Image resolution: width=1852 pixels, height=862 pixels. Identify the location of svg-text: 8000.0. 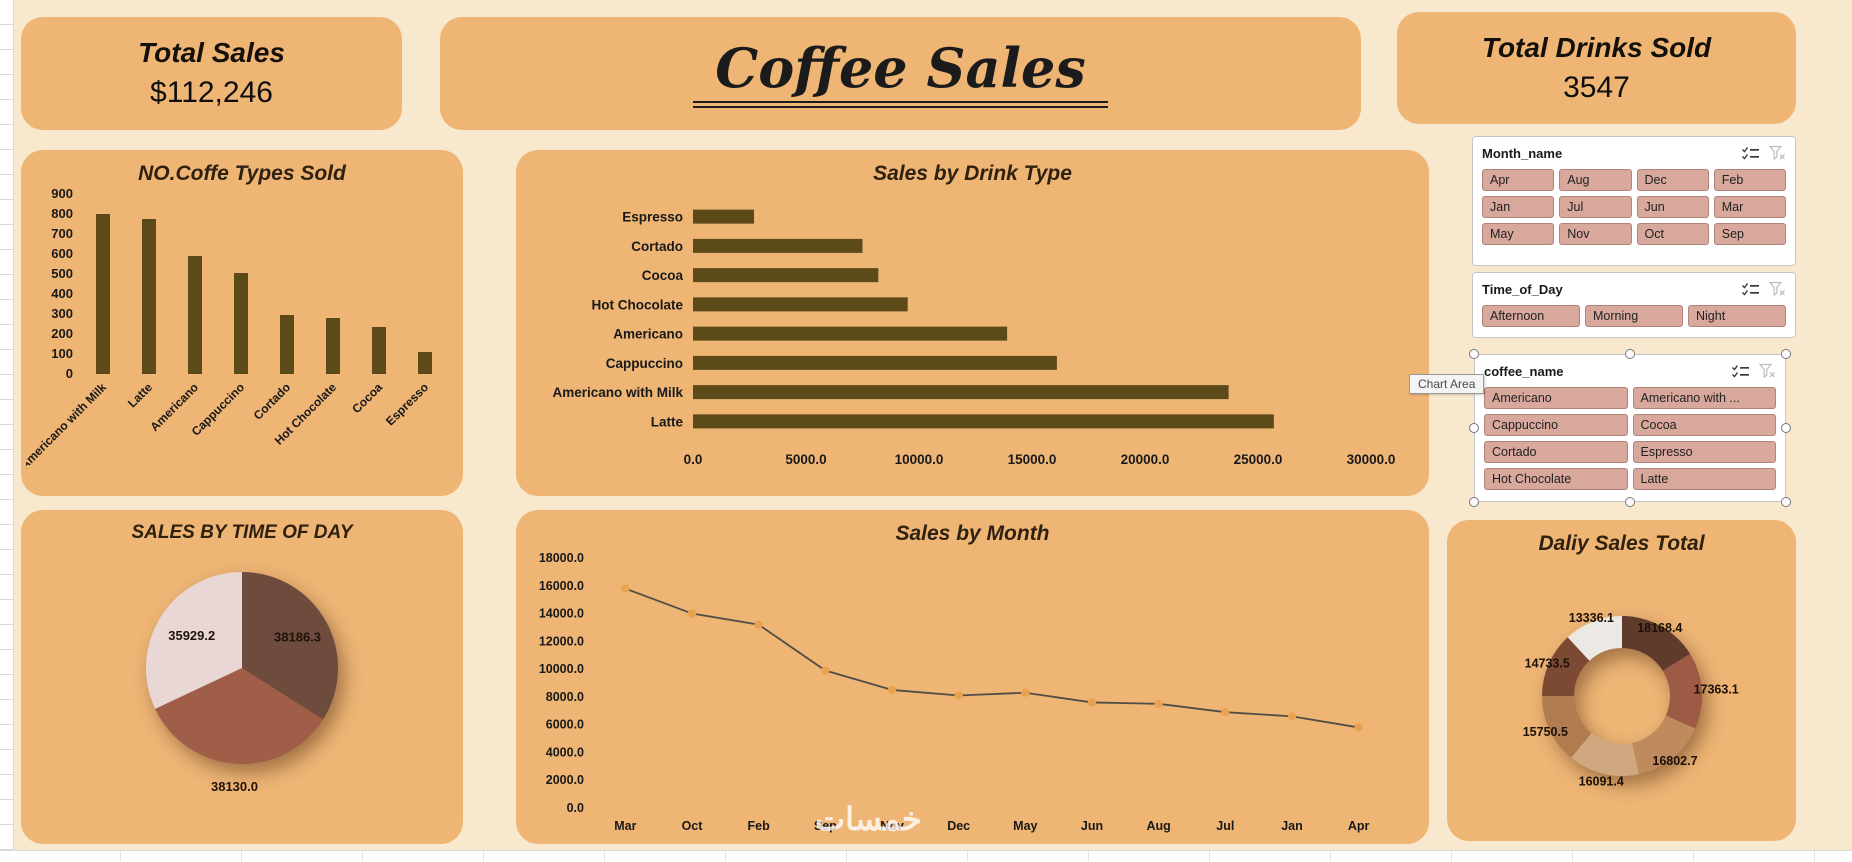
(564, 697).